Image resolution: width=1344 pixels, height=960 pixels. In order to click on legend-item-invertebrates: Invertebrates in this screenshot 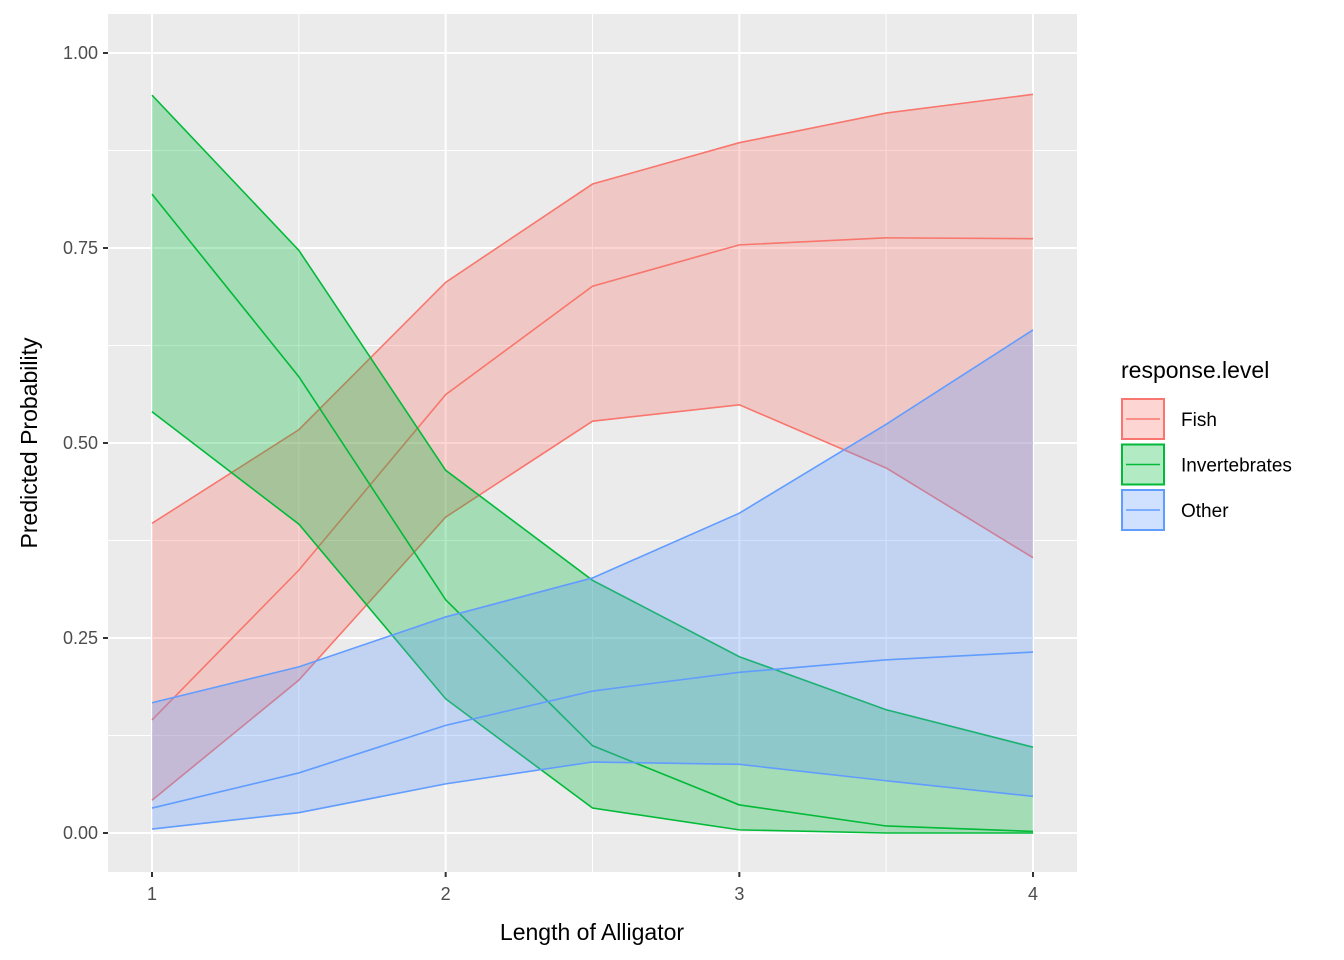, I will do `click(1206, 464)`.